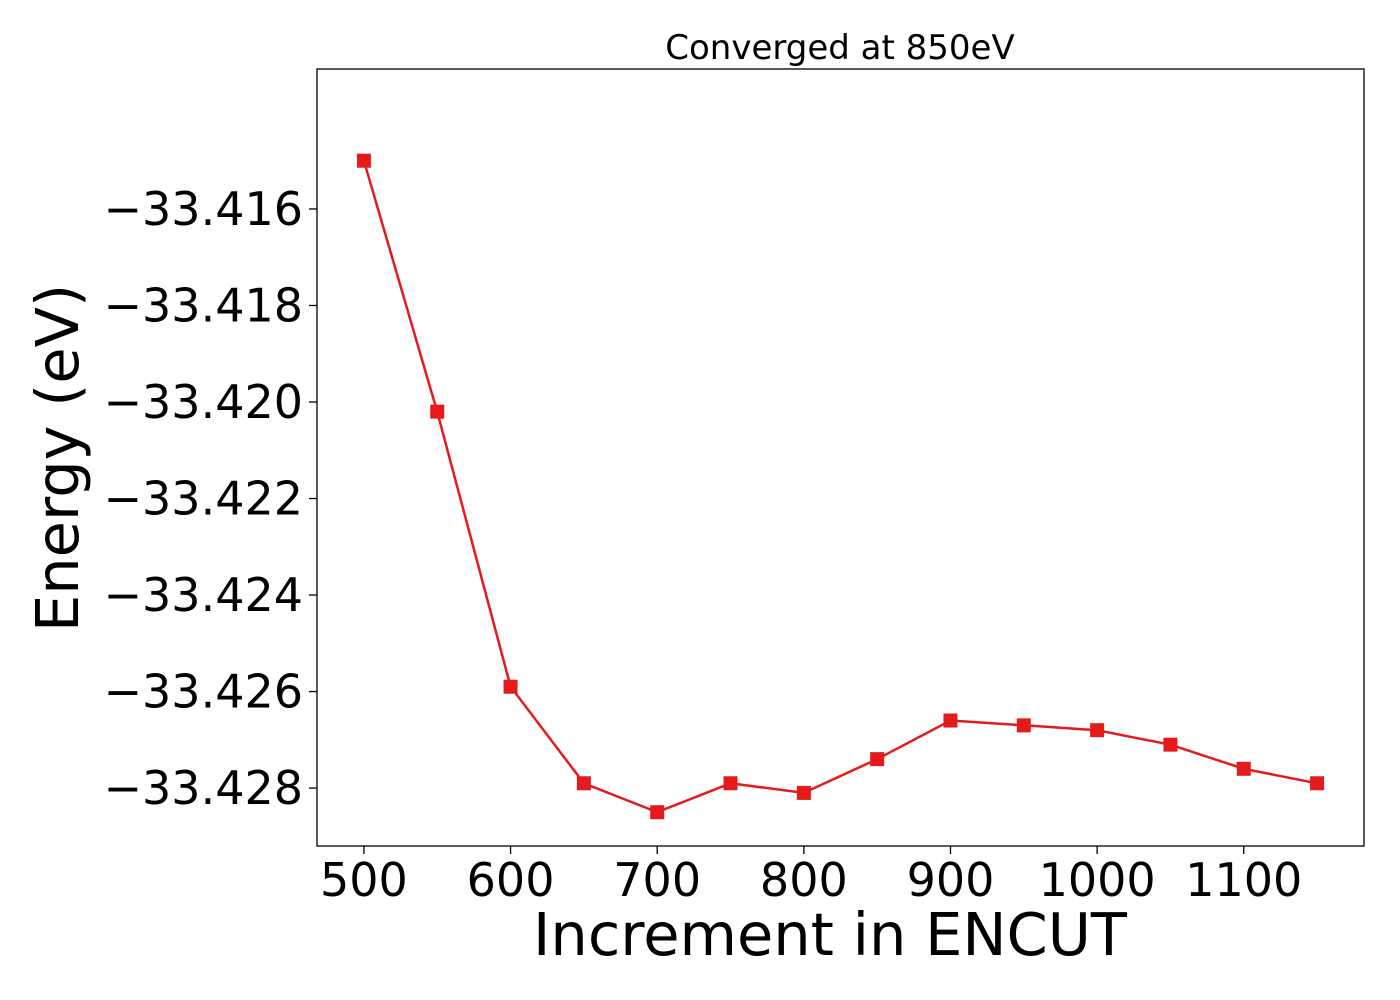 Image resolution: width=1400 pixels, height=1000 pixels. What do you see at coordinates (204, 692) in the screenshot?
I see `y-tick-label: −33.426` at bounding box center [204, 692].